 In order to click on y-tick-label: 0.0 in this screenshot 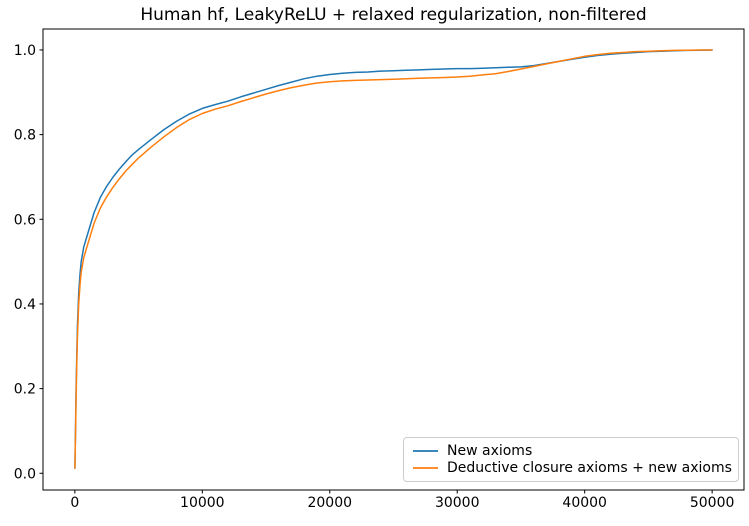, I will do `click(25, 474)`.